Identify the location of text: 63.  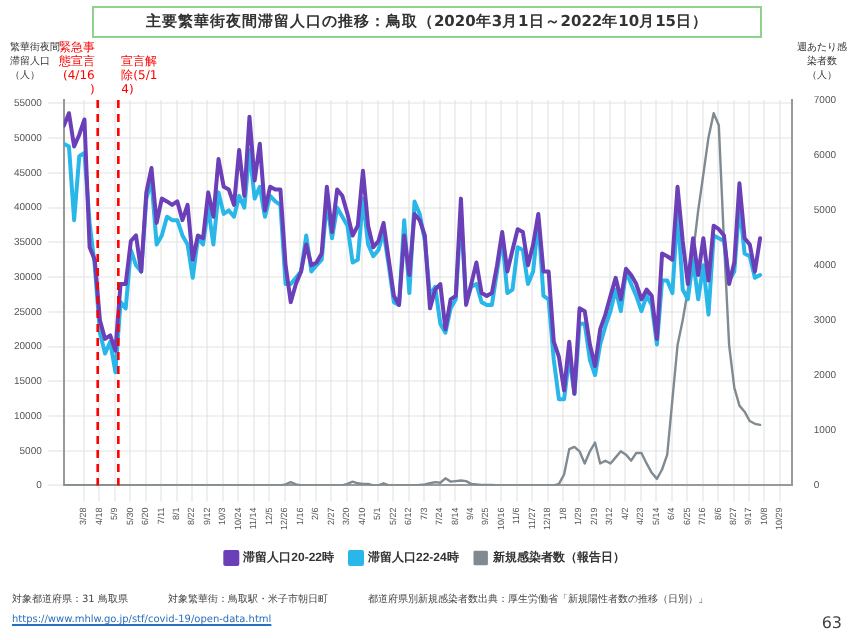
(831, 623).